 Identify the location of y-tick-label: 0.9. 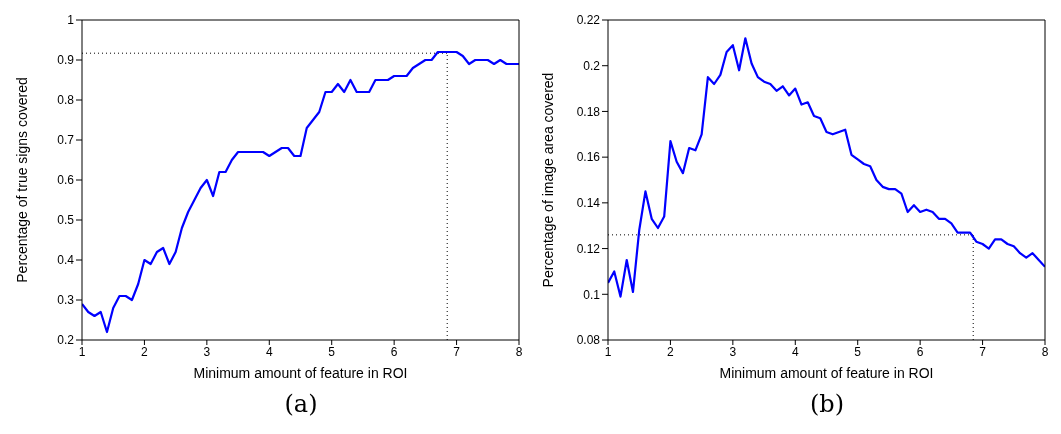
(66, 60).